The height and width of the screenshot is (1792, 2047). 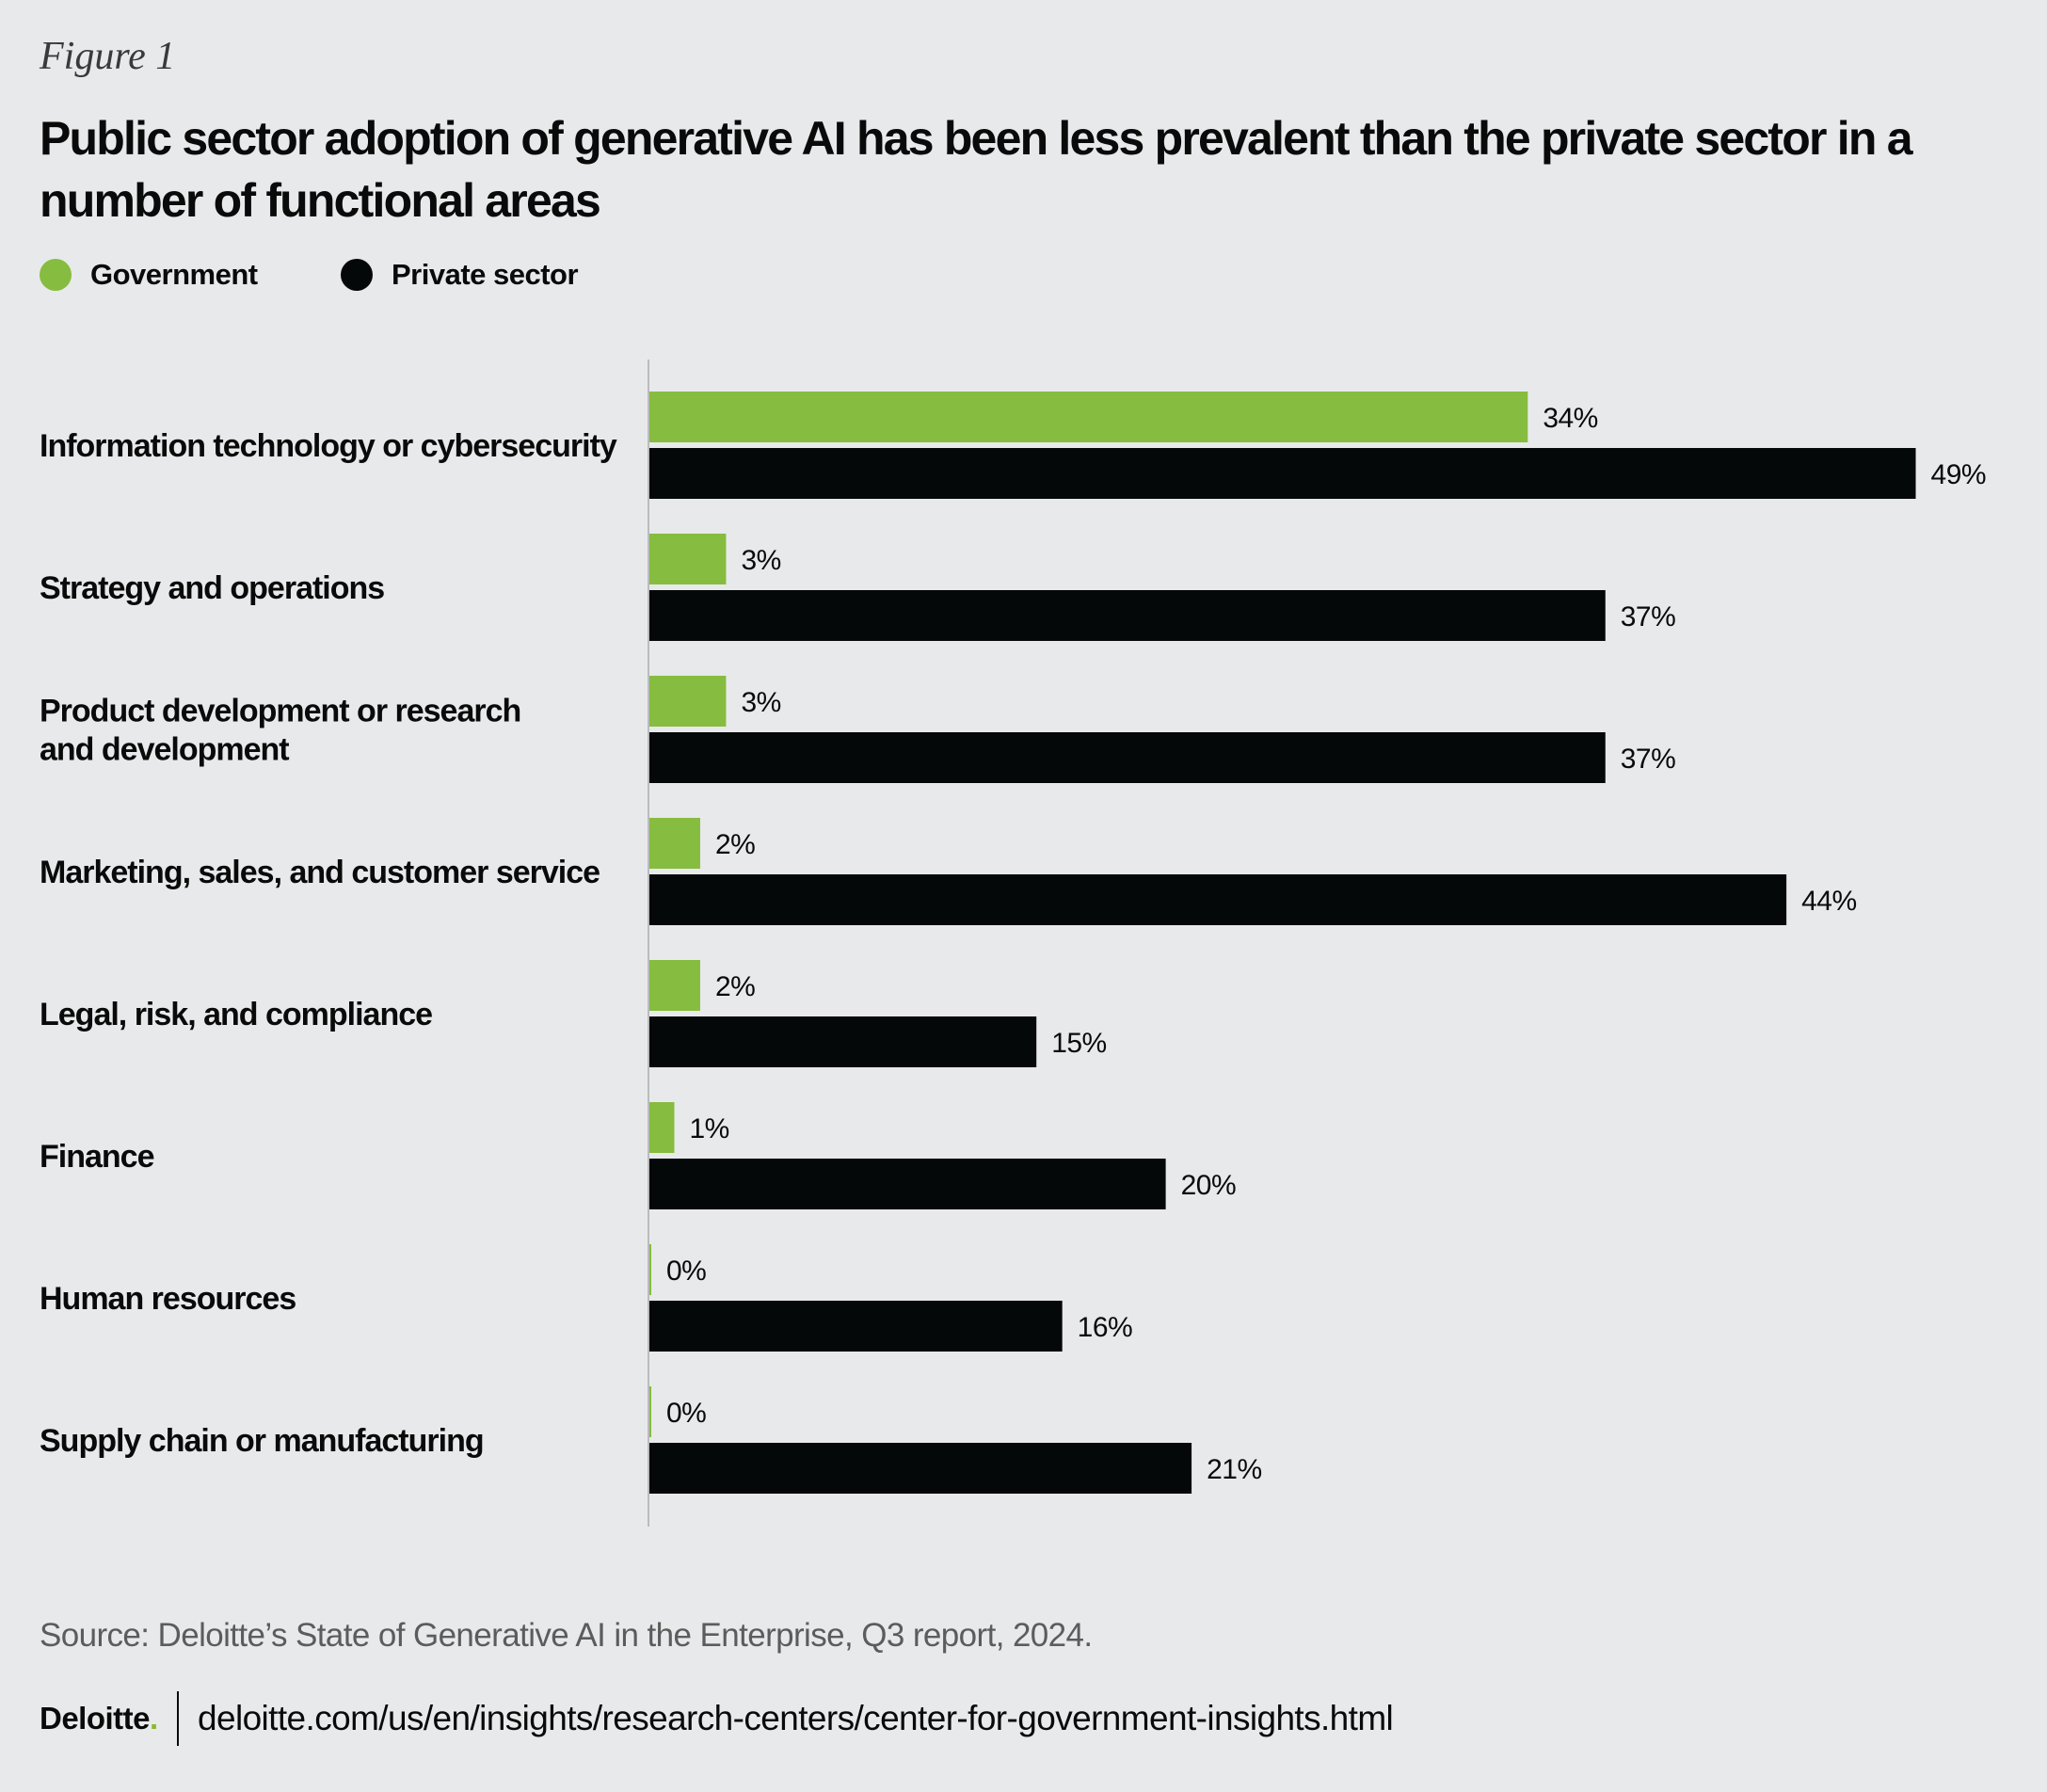 What do you see at coordinates (1571, 418) in the screenshot?
I see `government-value-label: 34%` at bounding box center [1571, 418].